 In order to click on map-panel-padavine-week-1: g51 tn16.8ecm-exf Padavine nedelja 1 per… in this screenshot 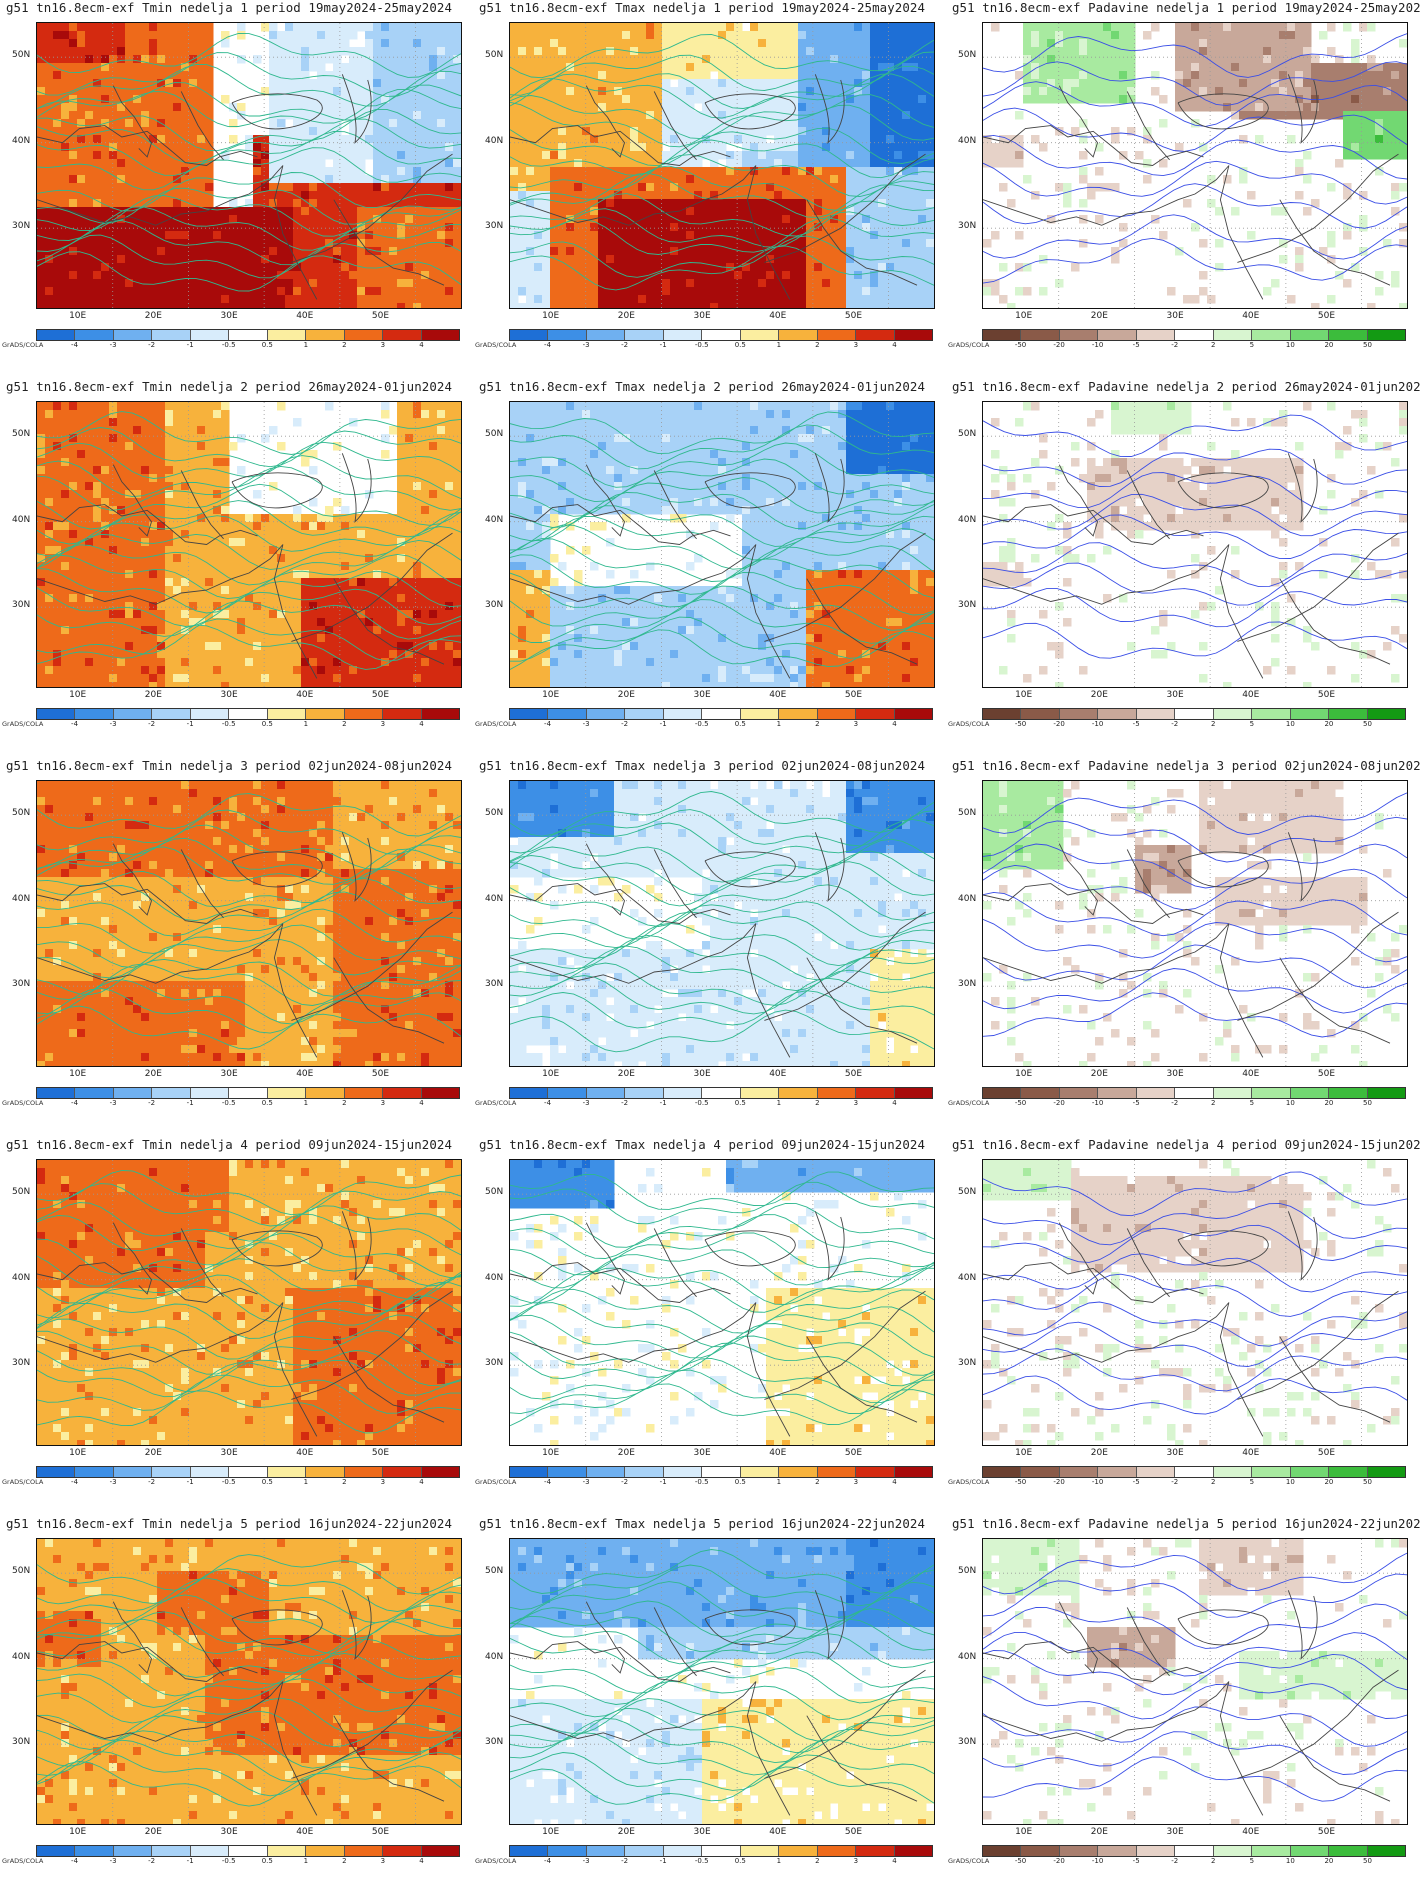, I will do `click(1183, 189)`.